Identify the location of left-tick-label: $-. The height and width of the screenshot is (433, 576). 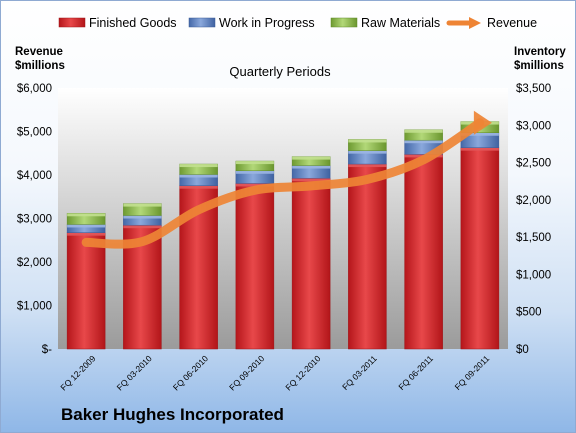
(47, 350).